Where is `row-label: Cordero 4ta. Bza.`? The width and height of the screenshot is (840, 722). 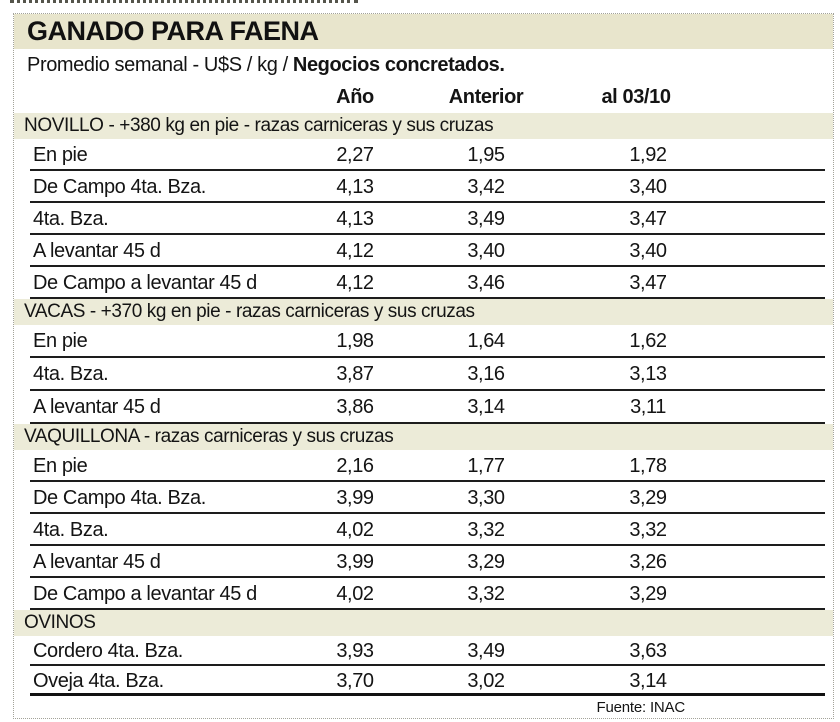
row-label: Cordero 4ta. Bza. is located at coordinates (108, 650).